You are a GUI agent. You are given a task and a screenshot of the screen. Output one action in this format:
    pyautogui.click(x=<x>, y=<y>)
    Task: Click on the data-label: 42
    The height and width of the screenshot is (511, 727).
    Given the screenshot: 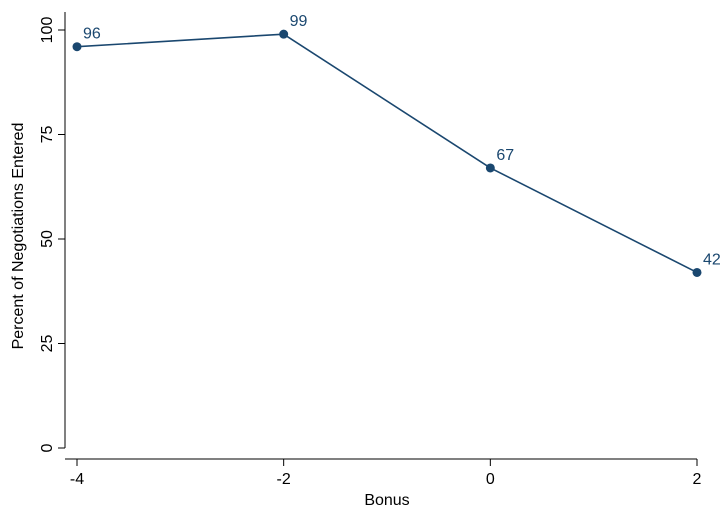 What is the action you would take?
    pyautogui.click(x=712, y=259)
    